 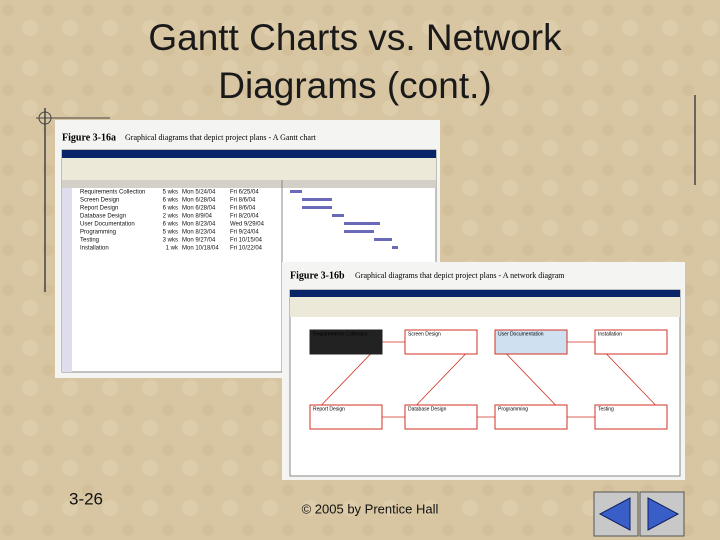 I want to click on task-duration: 2 wks, so click(x=170, y=217).